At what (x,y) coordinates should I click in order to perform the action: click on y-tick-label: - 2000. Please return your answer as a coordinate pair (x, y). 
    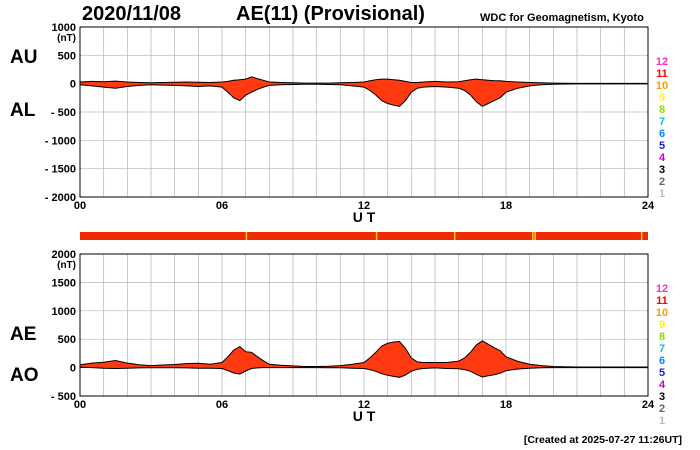
    Looking at the image, I should click on (60, 198).